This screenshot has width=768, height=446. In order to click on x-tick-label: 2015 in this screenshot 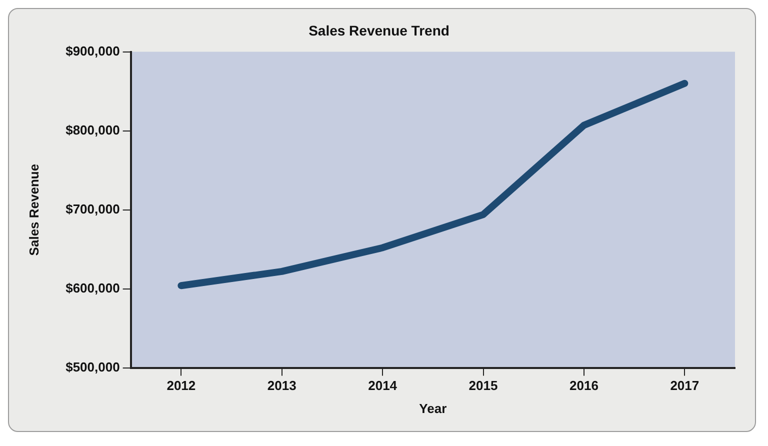, I will do `click(483, 386)`.